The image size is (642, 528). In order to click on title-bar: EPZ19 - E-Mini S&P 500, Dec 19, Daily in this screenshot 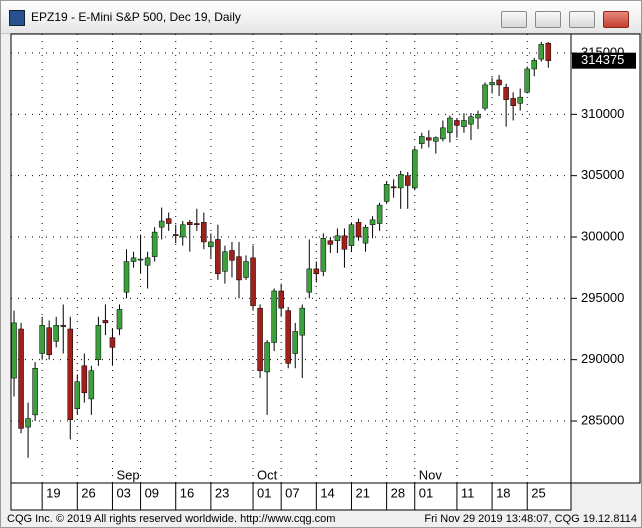, I will do `click(321, 17)`.